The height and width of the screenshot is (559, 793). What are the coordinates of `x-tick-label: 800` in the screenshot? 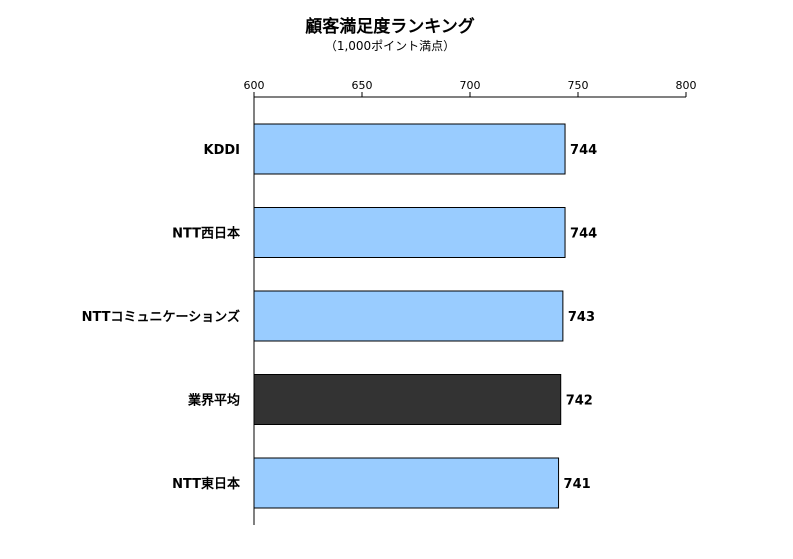 It's located at (686, 85).